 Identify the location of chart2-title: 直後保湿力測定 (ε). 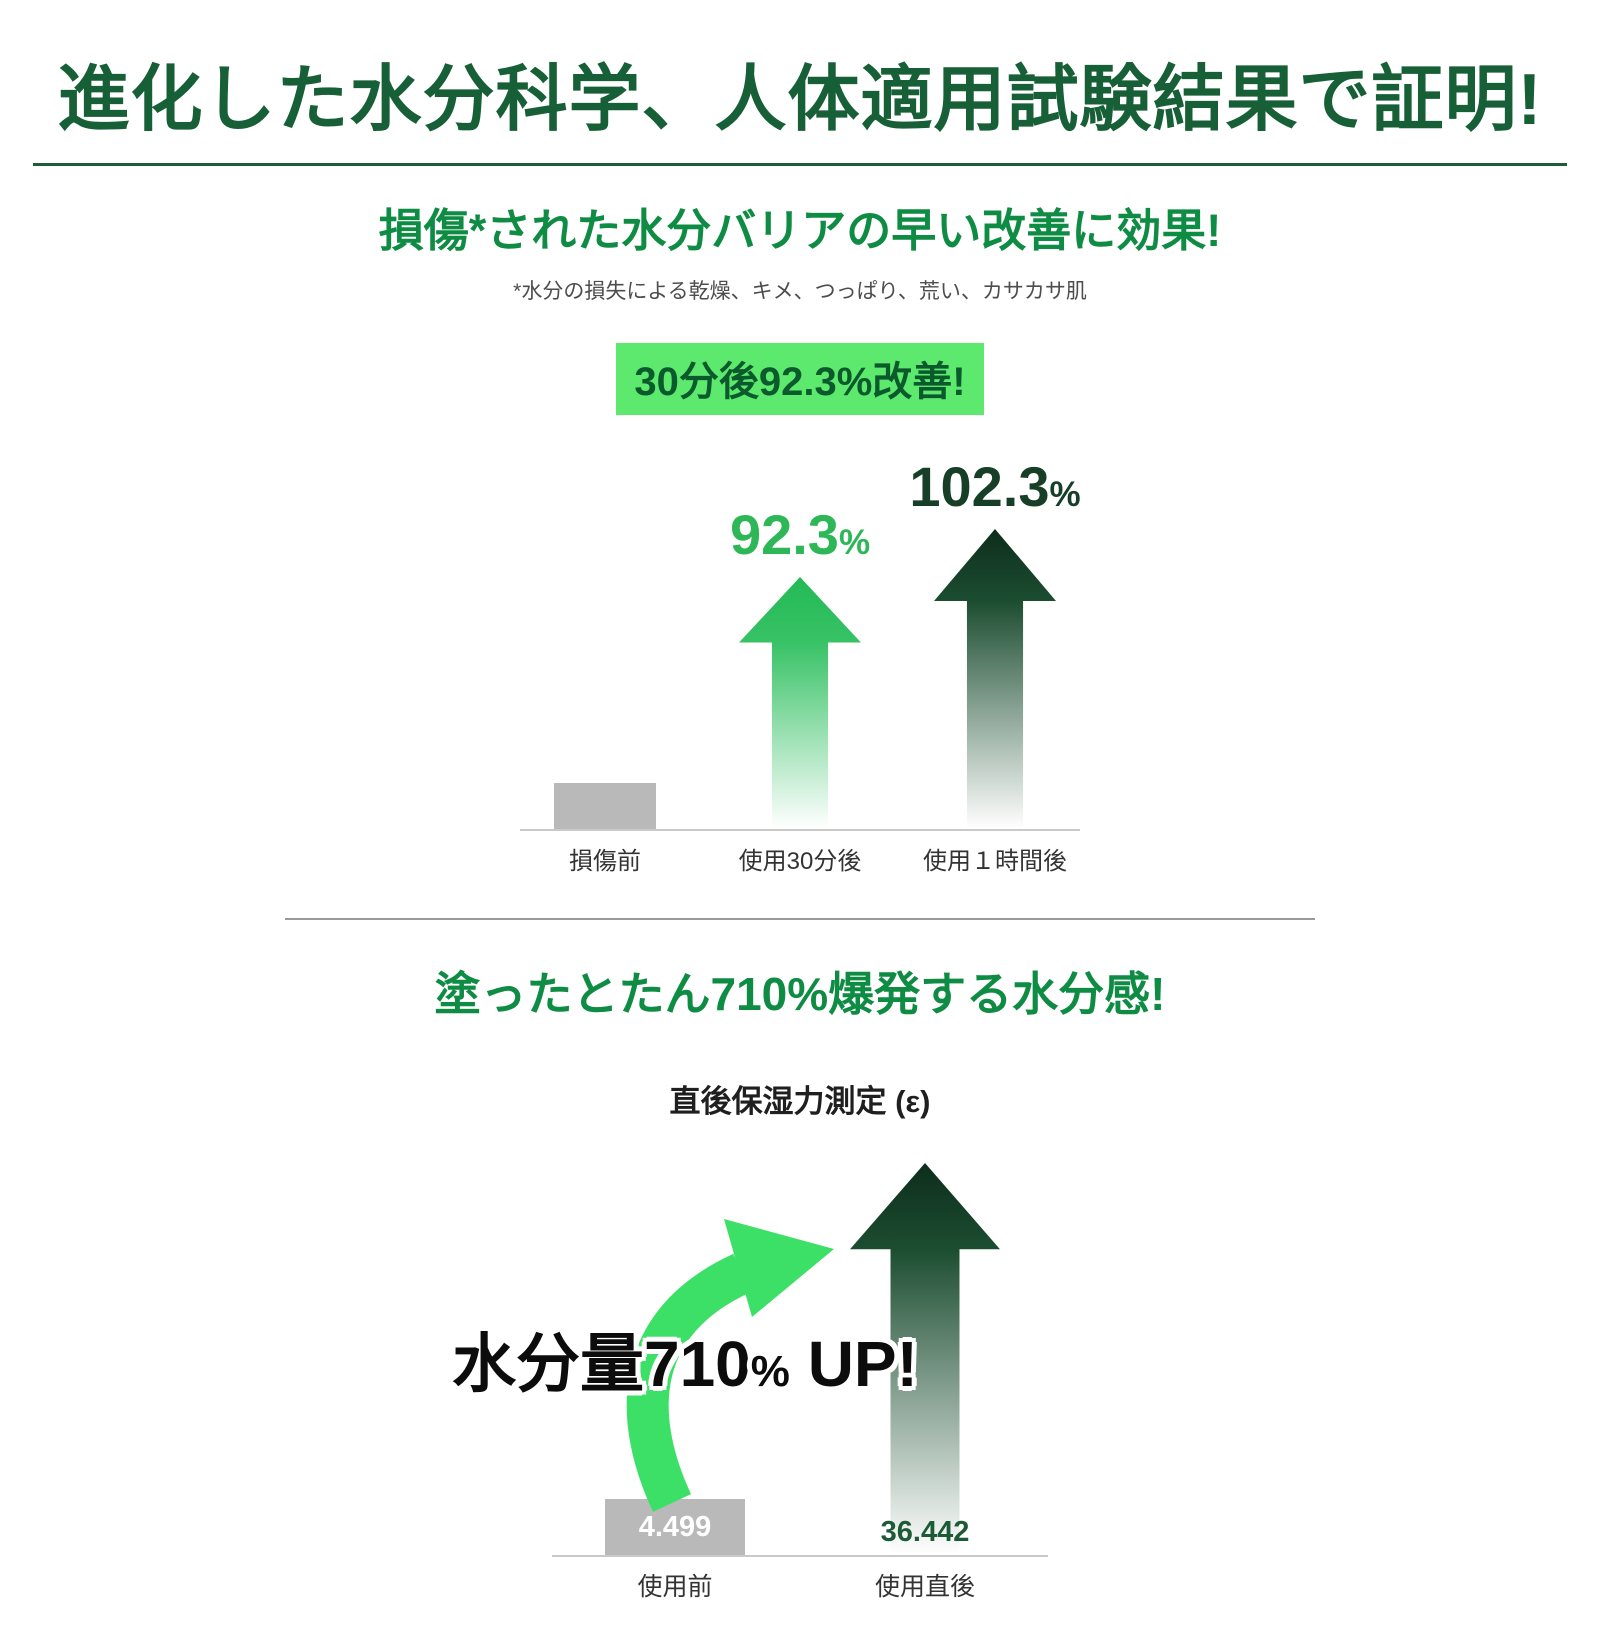
(800, 1101).